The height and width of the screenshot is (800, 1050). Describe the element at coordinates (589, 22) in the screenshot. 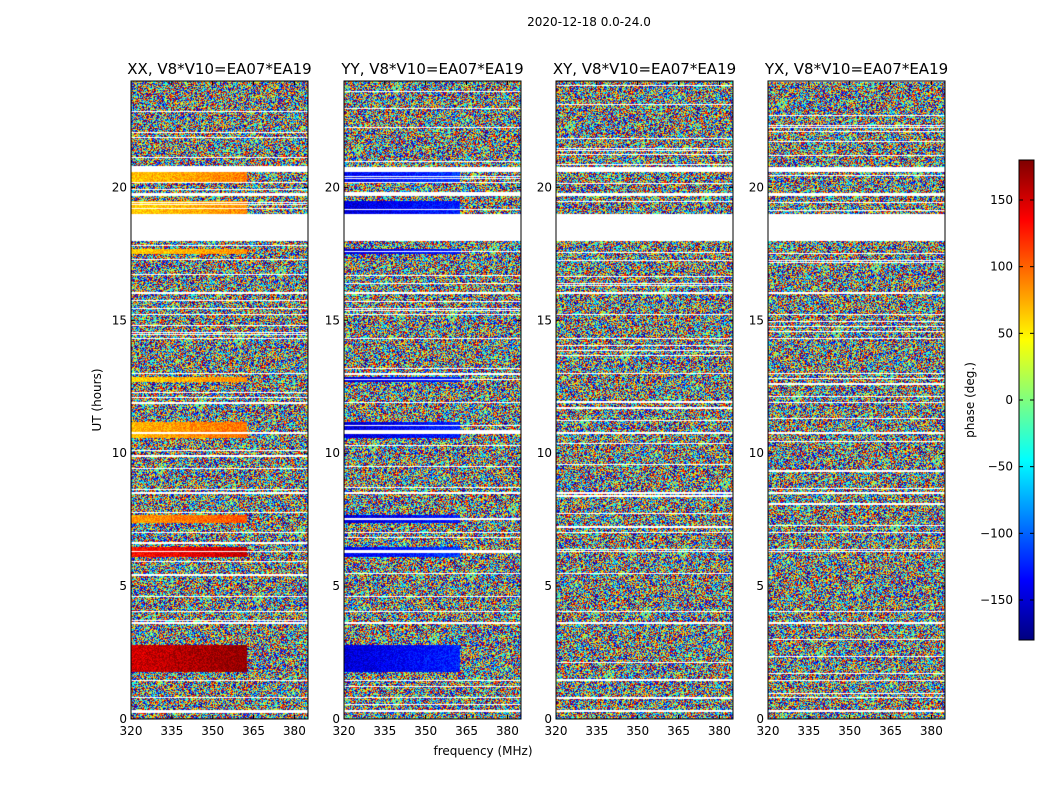

I see `figure-suptitle: 2020-12-18 0.0-24.0` at that location.